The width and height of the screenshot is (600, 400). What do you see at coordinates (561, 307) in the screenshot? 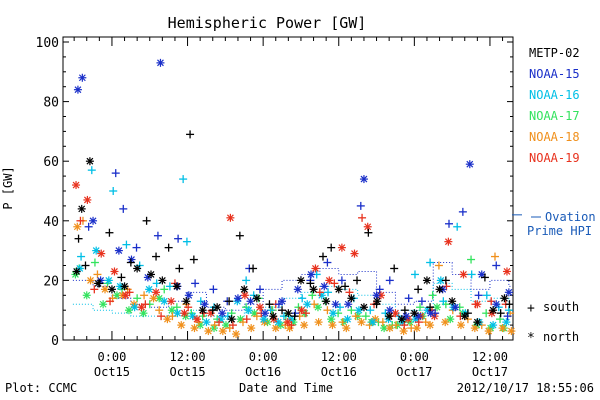
I see `marker-key-south: south` at bounding box center [561, 307].